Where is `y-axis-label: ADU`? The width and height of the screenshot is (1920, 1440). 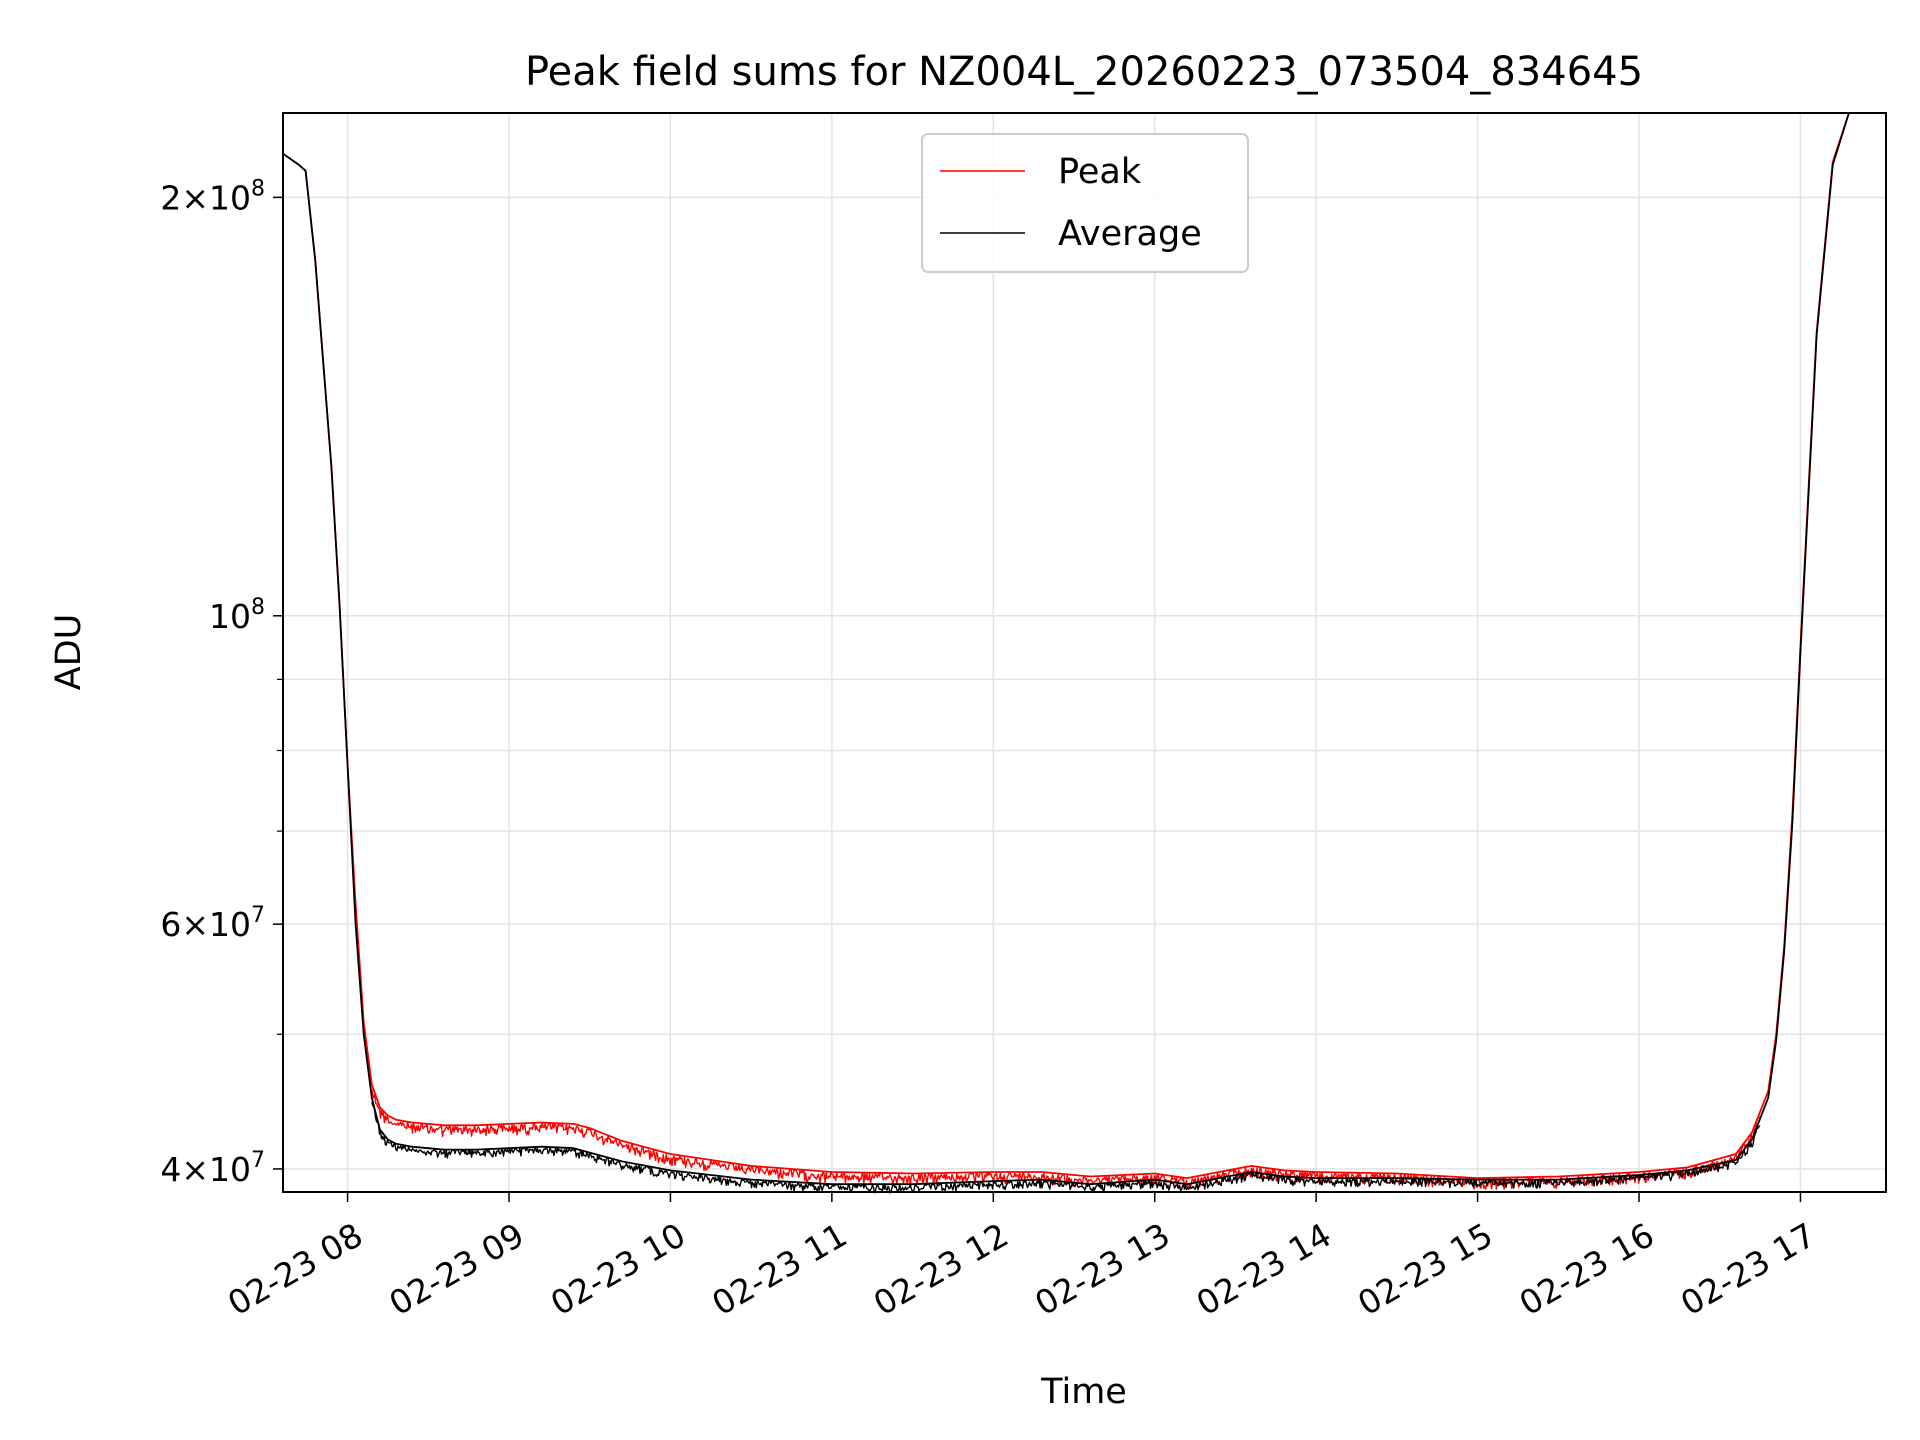 y-axis-label: ADU is located at coordinates (69, 652).